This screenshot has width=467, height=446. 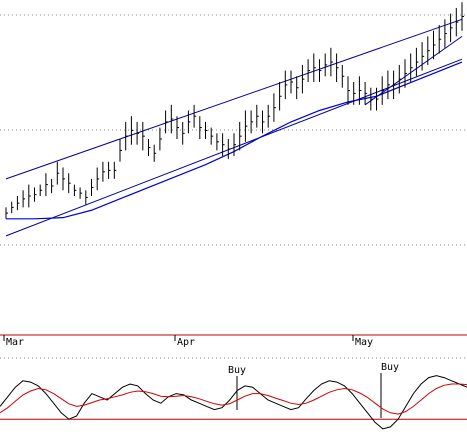 I want to click on month-label-mar: Mar, so click(x=15, y=342).